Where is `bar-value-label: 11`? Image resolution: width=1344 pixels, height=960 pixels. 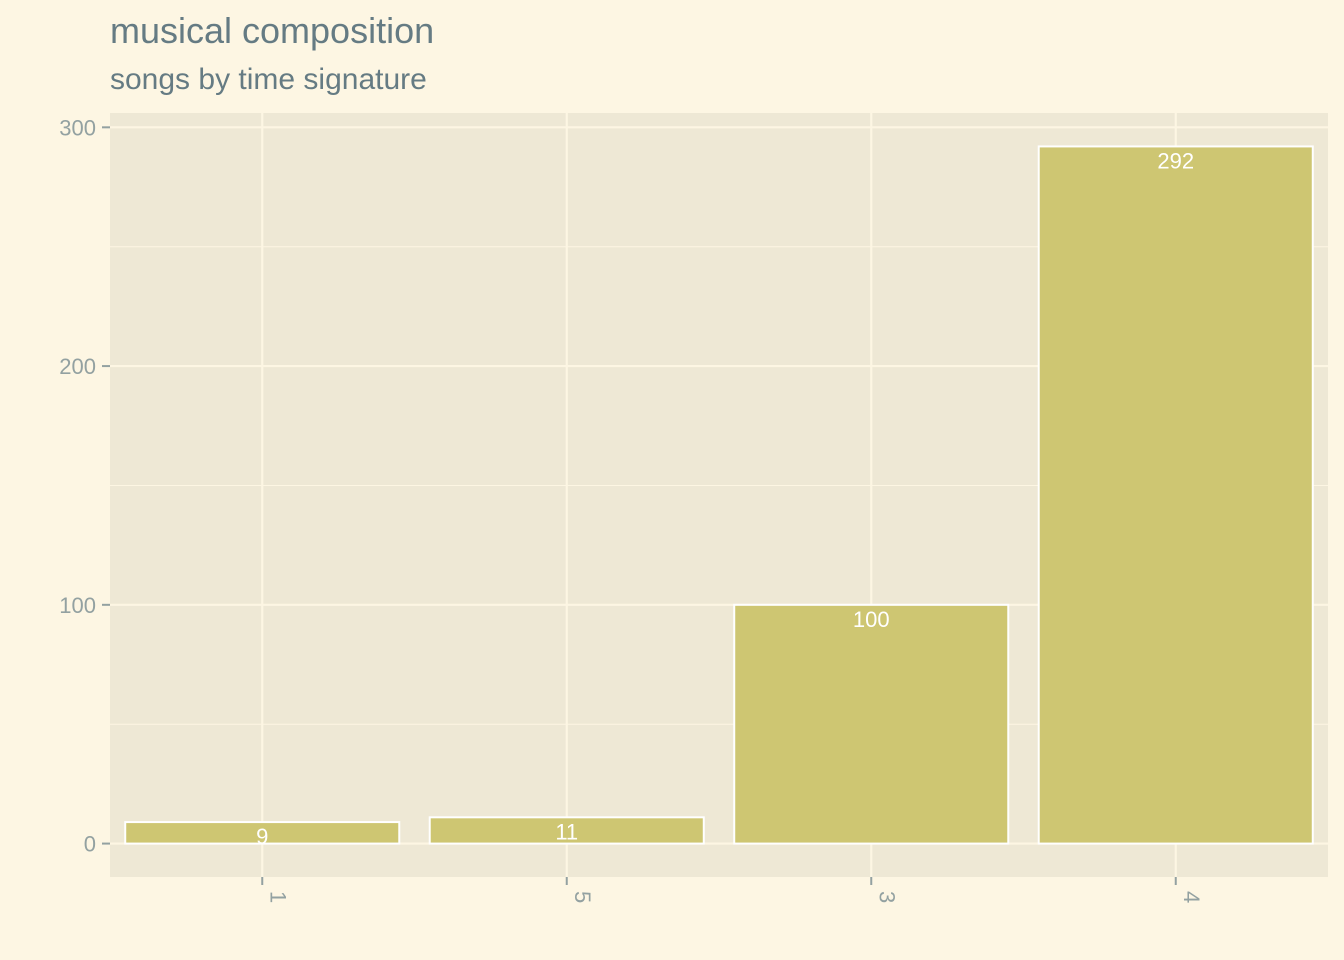
bar-value-label: 11 is located at coordinates (566, 831).